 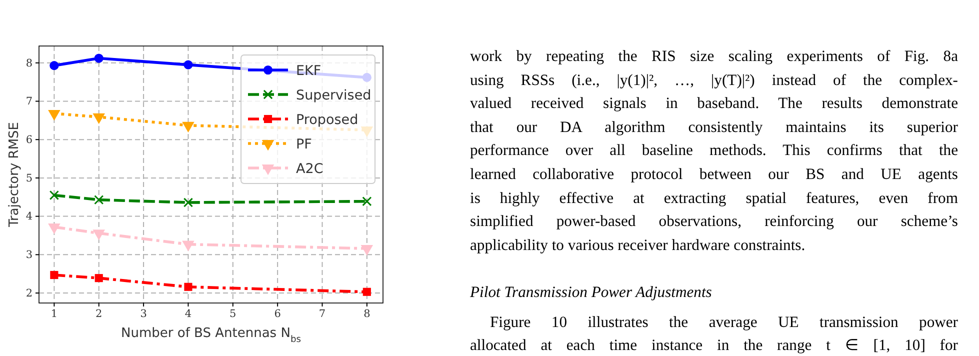 What do you see at coordinates (714, 222) in the screenshot?
I see `text: simplified power-based observations, reinforcing our scheme’s` at bounding box center [714, 222].